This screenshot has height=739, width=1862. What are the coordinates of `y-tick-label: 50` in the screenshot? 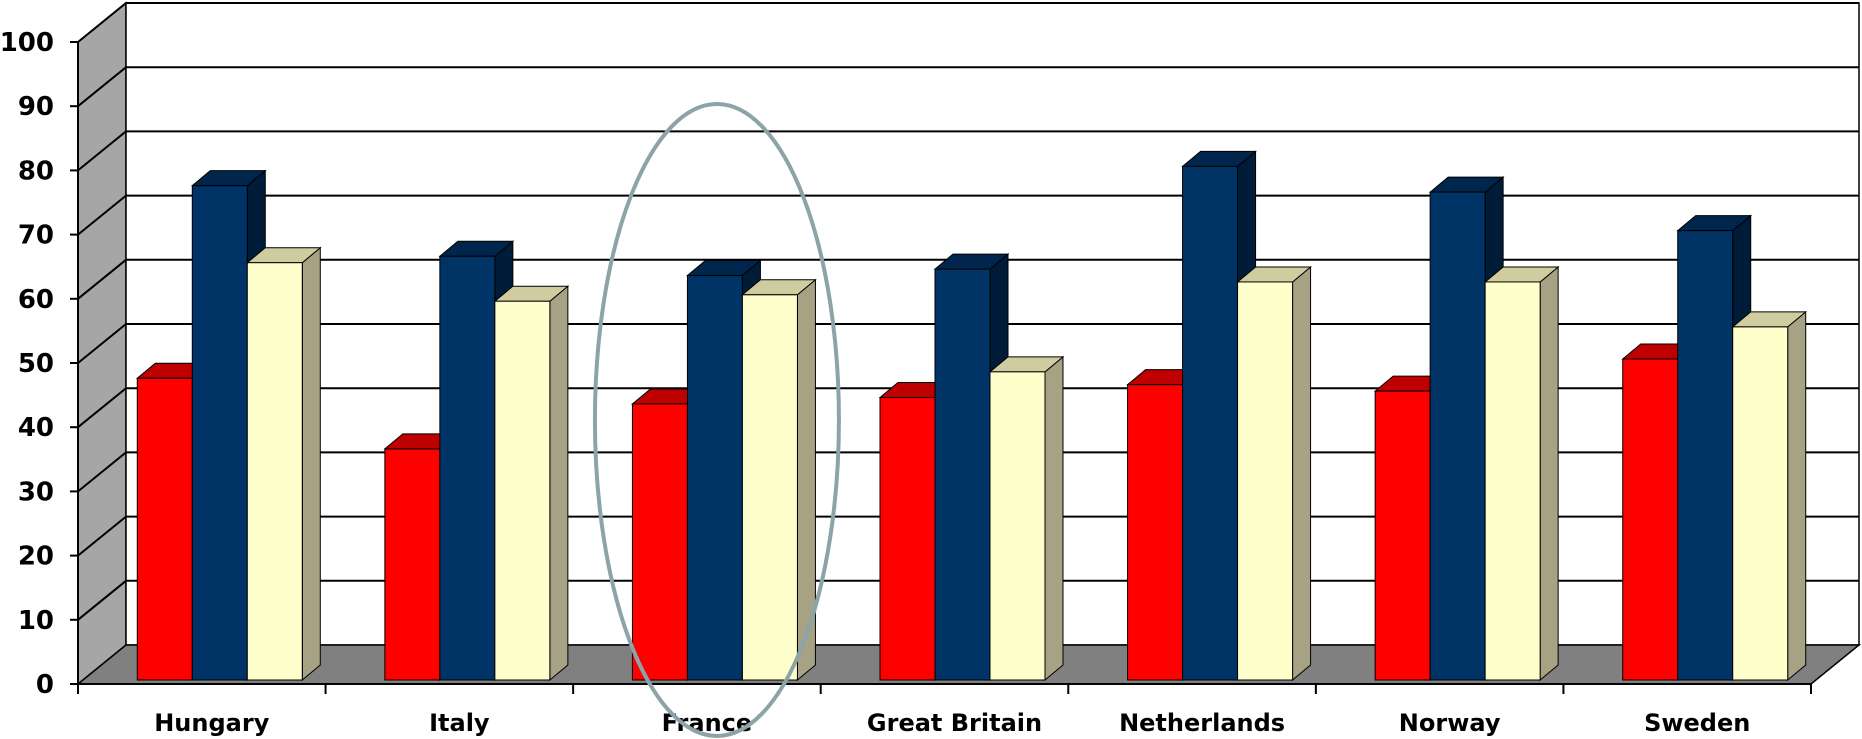 It's located at (36, 364).